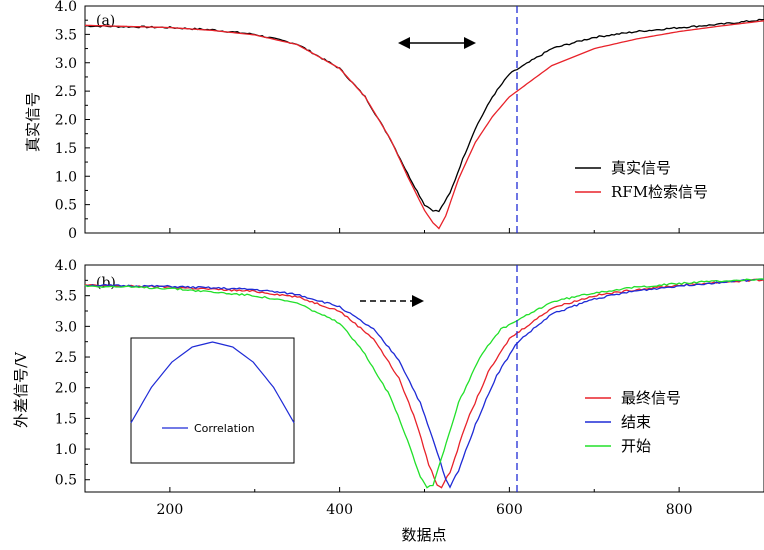 The width and height of the screenshot is (764, 550). What do you see at coordinates (33, 122) in the screenshot?
I see `panel-a-y-axis-title: 真实信号` at bounding box center [33, 122].